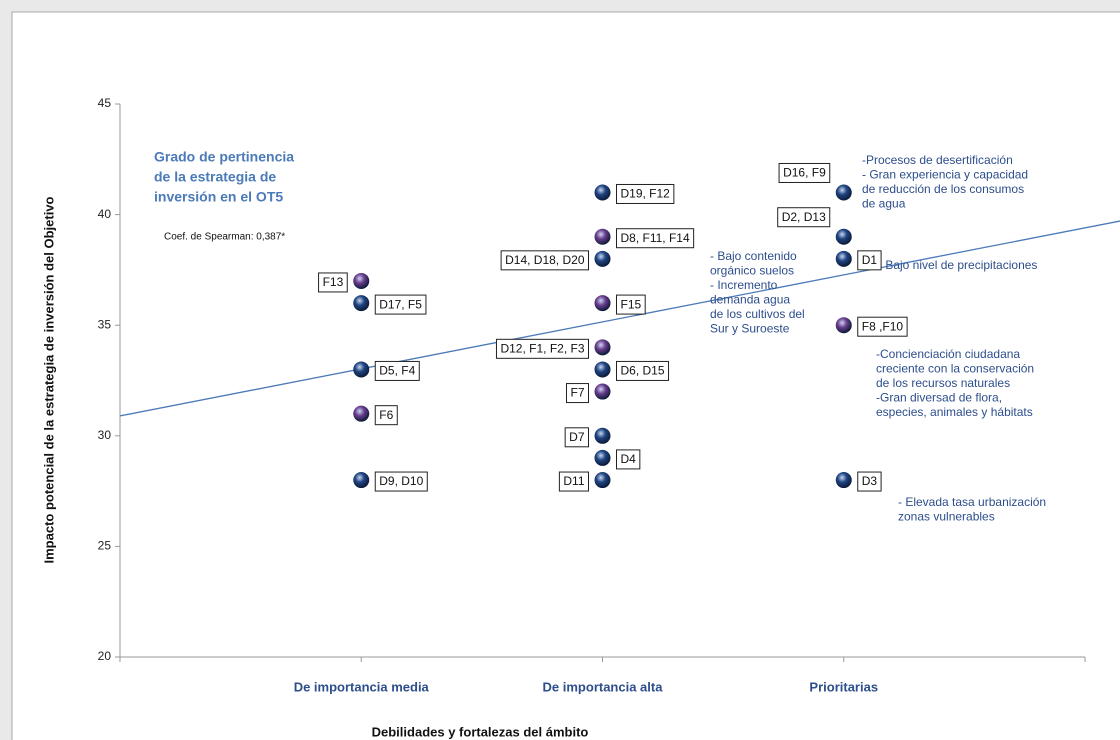 This screenshot has height=740, width=1120. I want to click on label-text: D12, F1, F2, F3, so click(542, 348).